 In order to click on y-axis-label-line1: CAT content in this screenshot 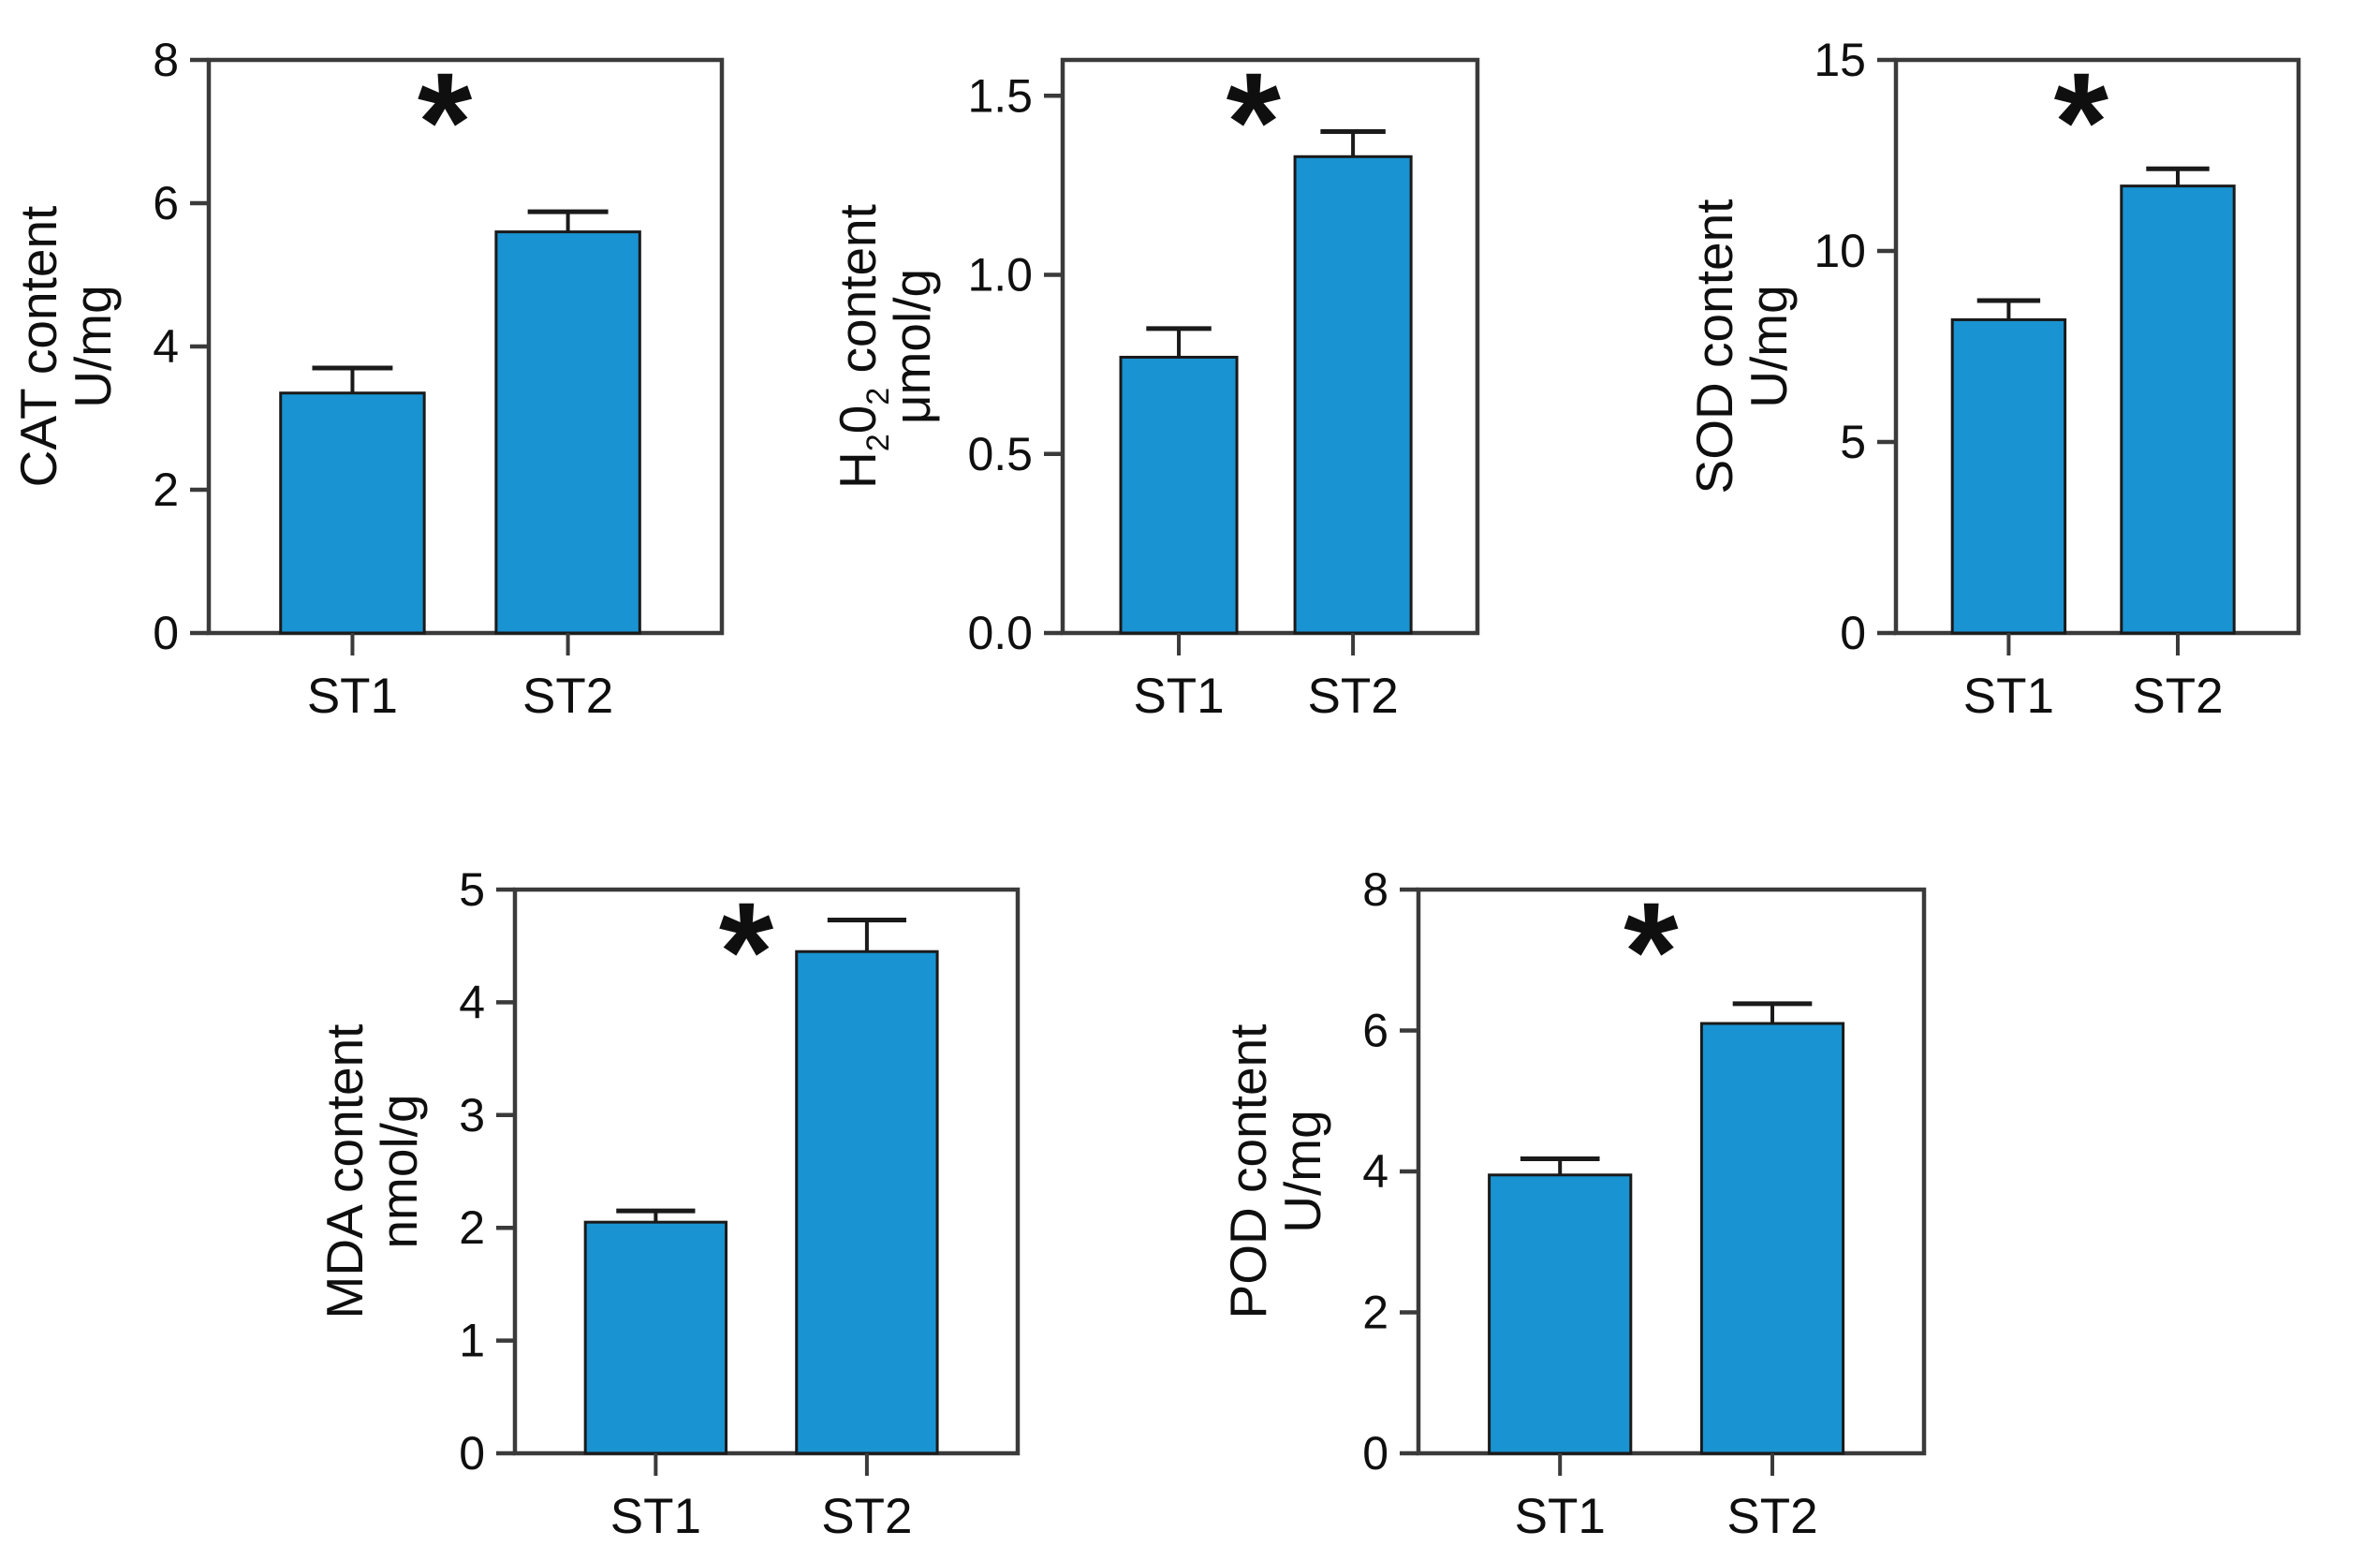, I will do `click(38, 347)`.